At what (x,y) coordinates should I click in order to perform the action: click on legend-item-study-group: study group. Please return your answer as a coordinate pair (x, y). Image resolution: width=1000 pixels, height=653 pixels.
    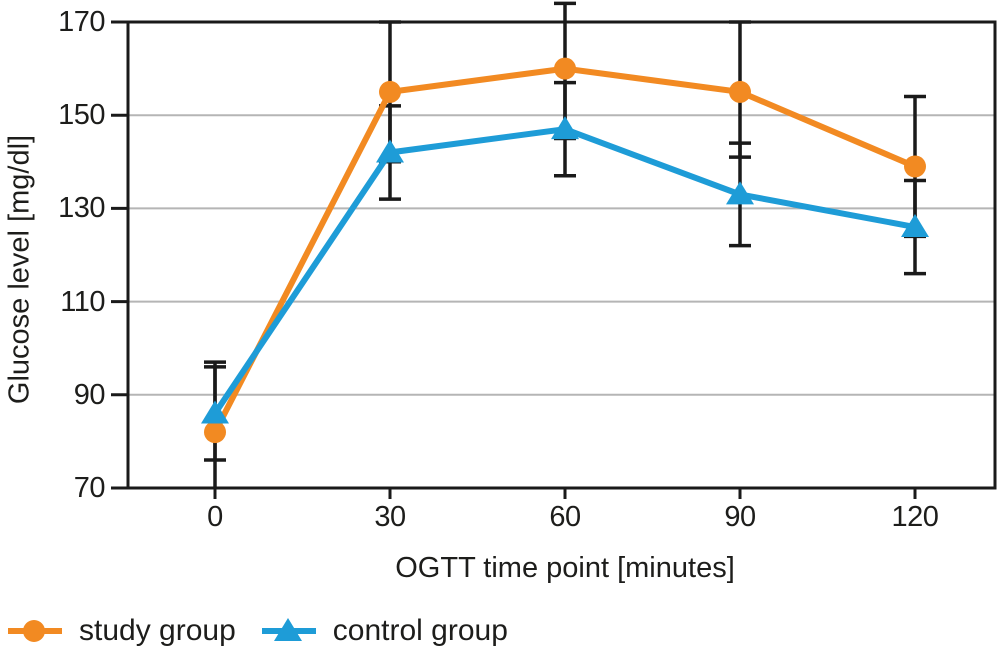
    Looking at the image, I should click on (121, 631).